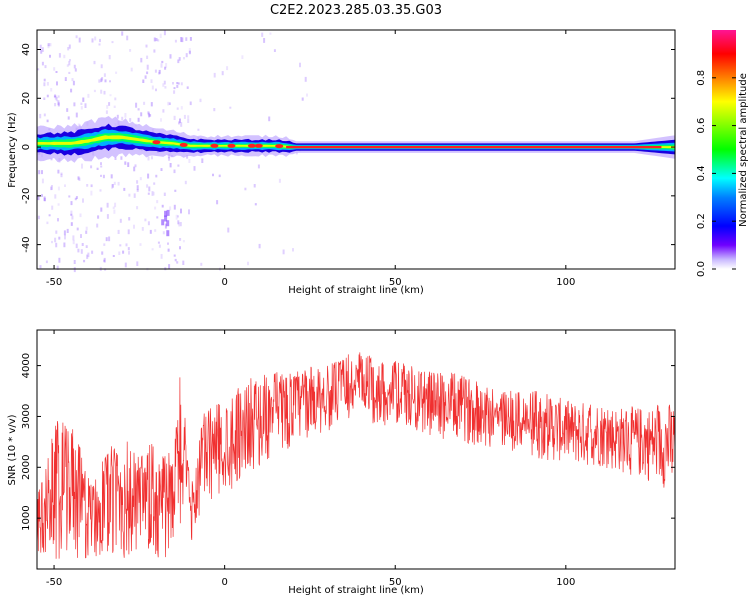 This screenshot has height=600, width=750. Describe the element at coordinates (701, 126) in the screenshot. I see `colorbar-tick-label: 0.6` at that location.